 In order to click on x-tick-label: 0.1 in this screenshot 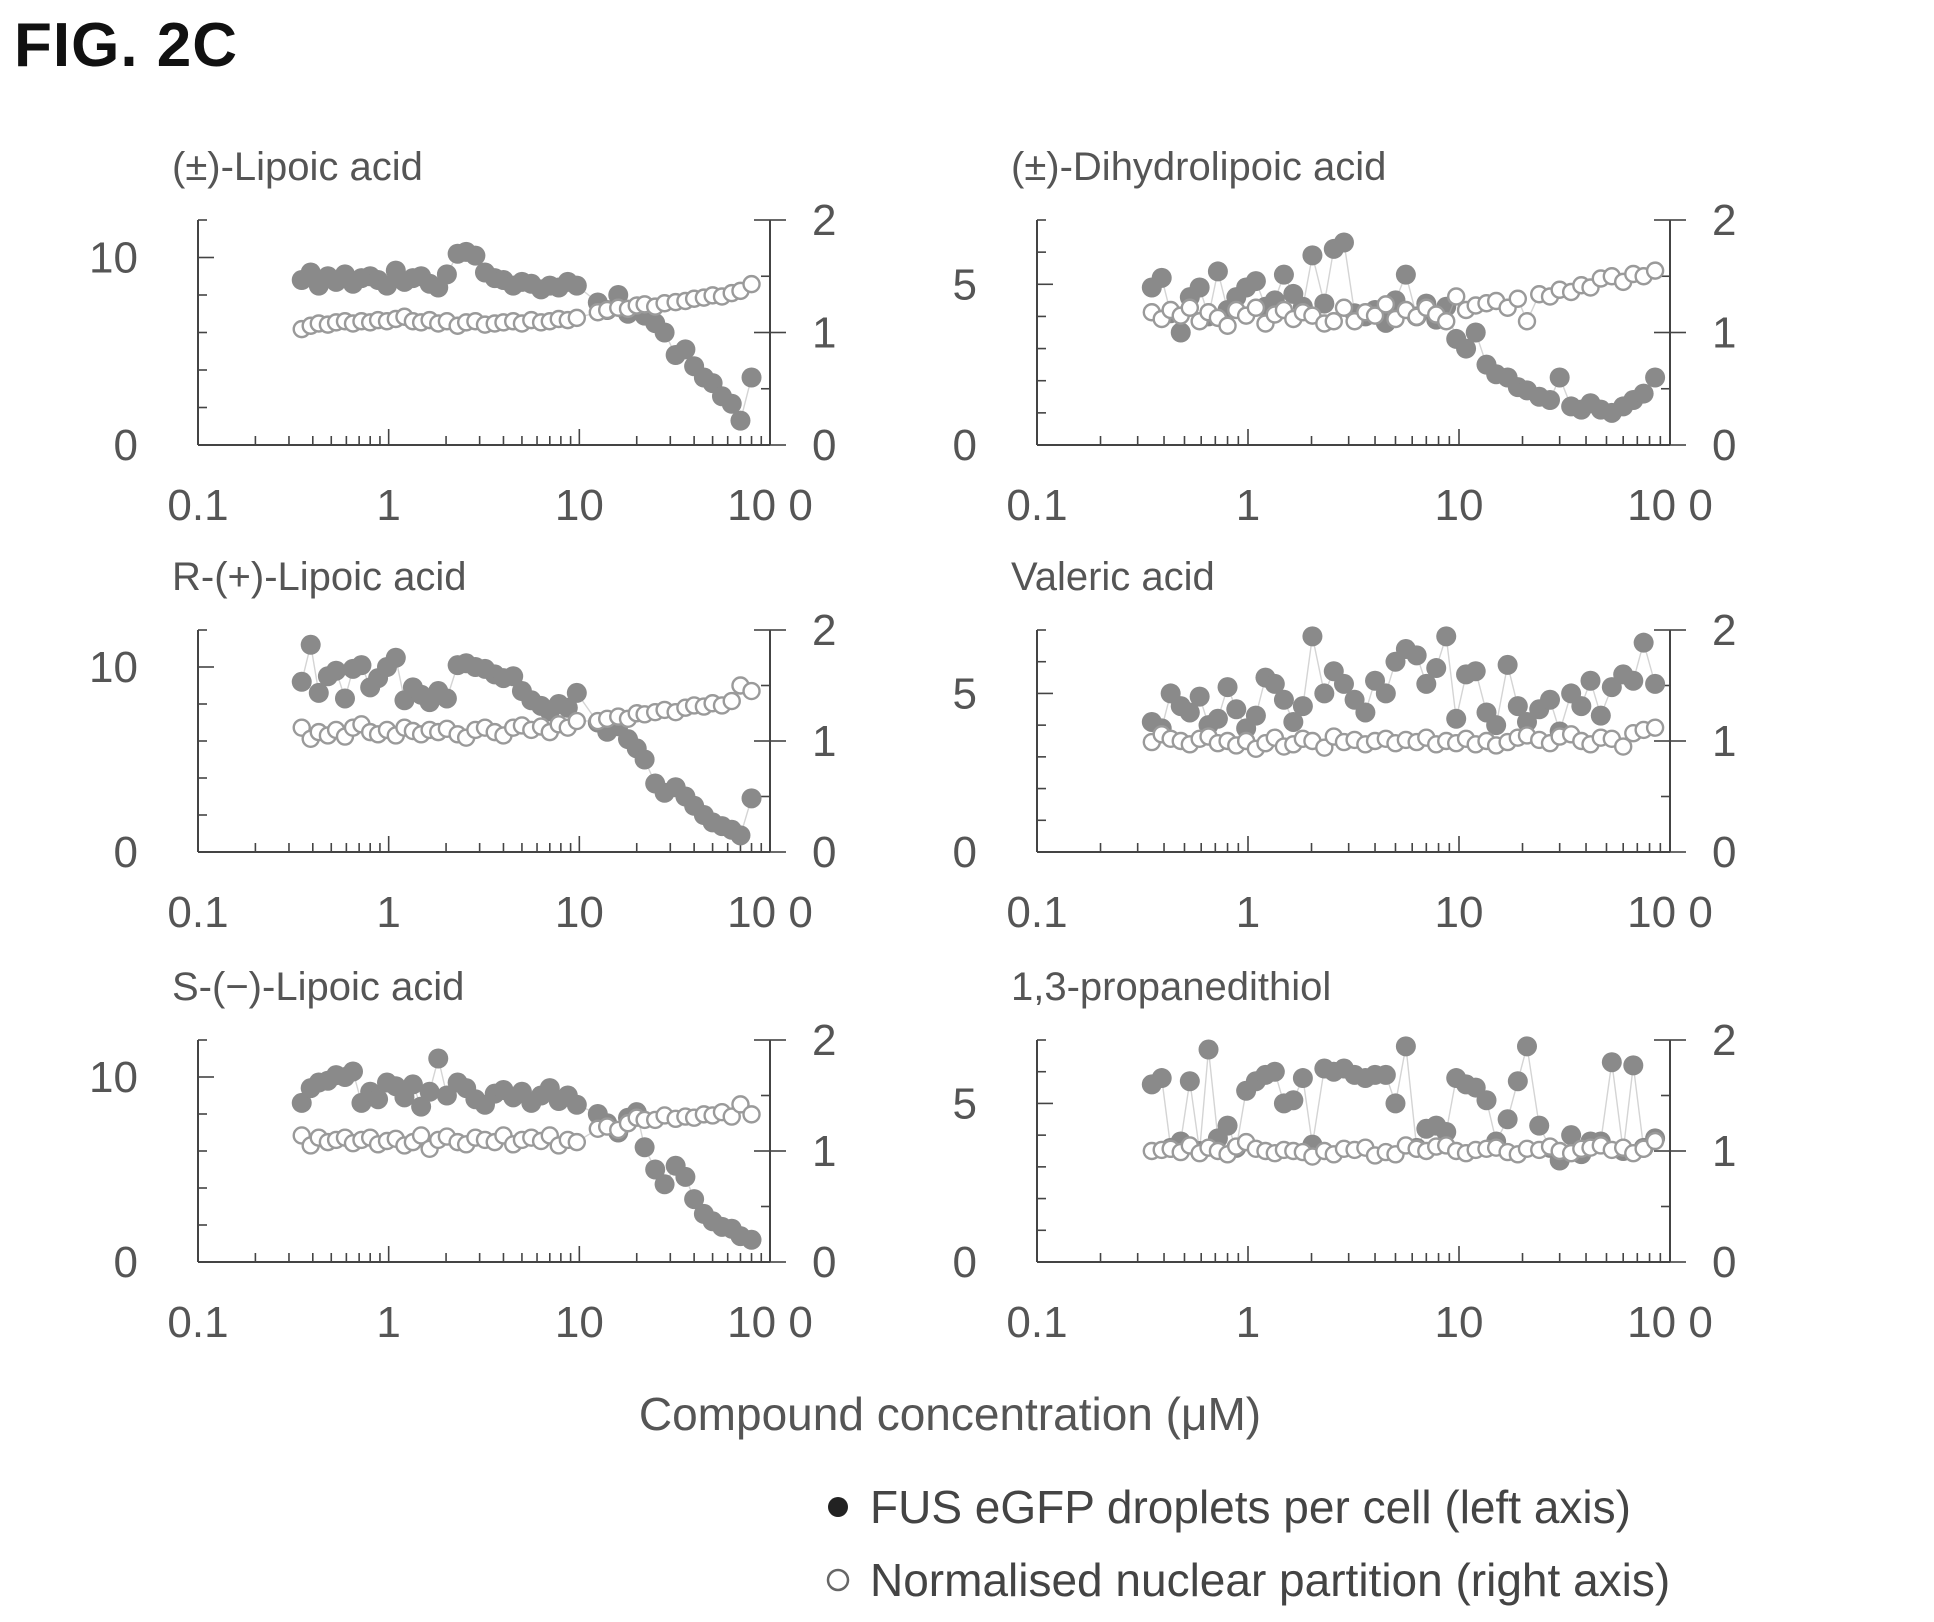, I will do `click(1036, 505)`.